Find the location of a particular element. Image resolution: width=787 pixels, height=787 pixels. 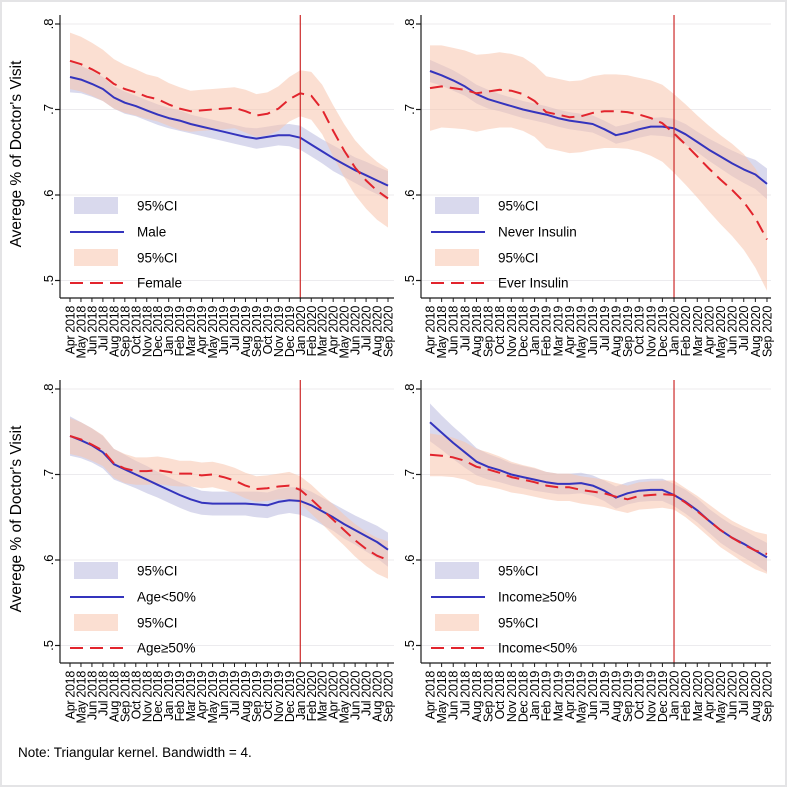

x-tick-label: Mar 2019 is located at coordinates (191, 696).